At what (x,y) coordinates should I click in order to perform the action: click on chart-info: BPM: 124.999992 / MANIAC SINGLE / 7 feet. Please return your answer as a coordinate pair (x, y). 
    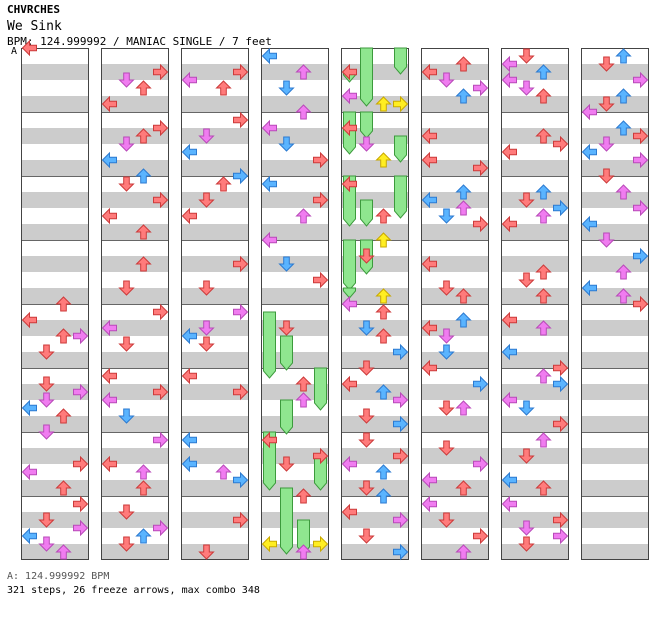
    Looking at the image, I should click on (139, 41).